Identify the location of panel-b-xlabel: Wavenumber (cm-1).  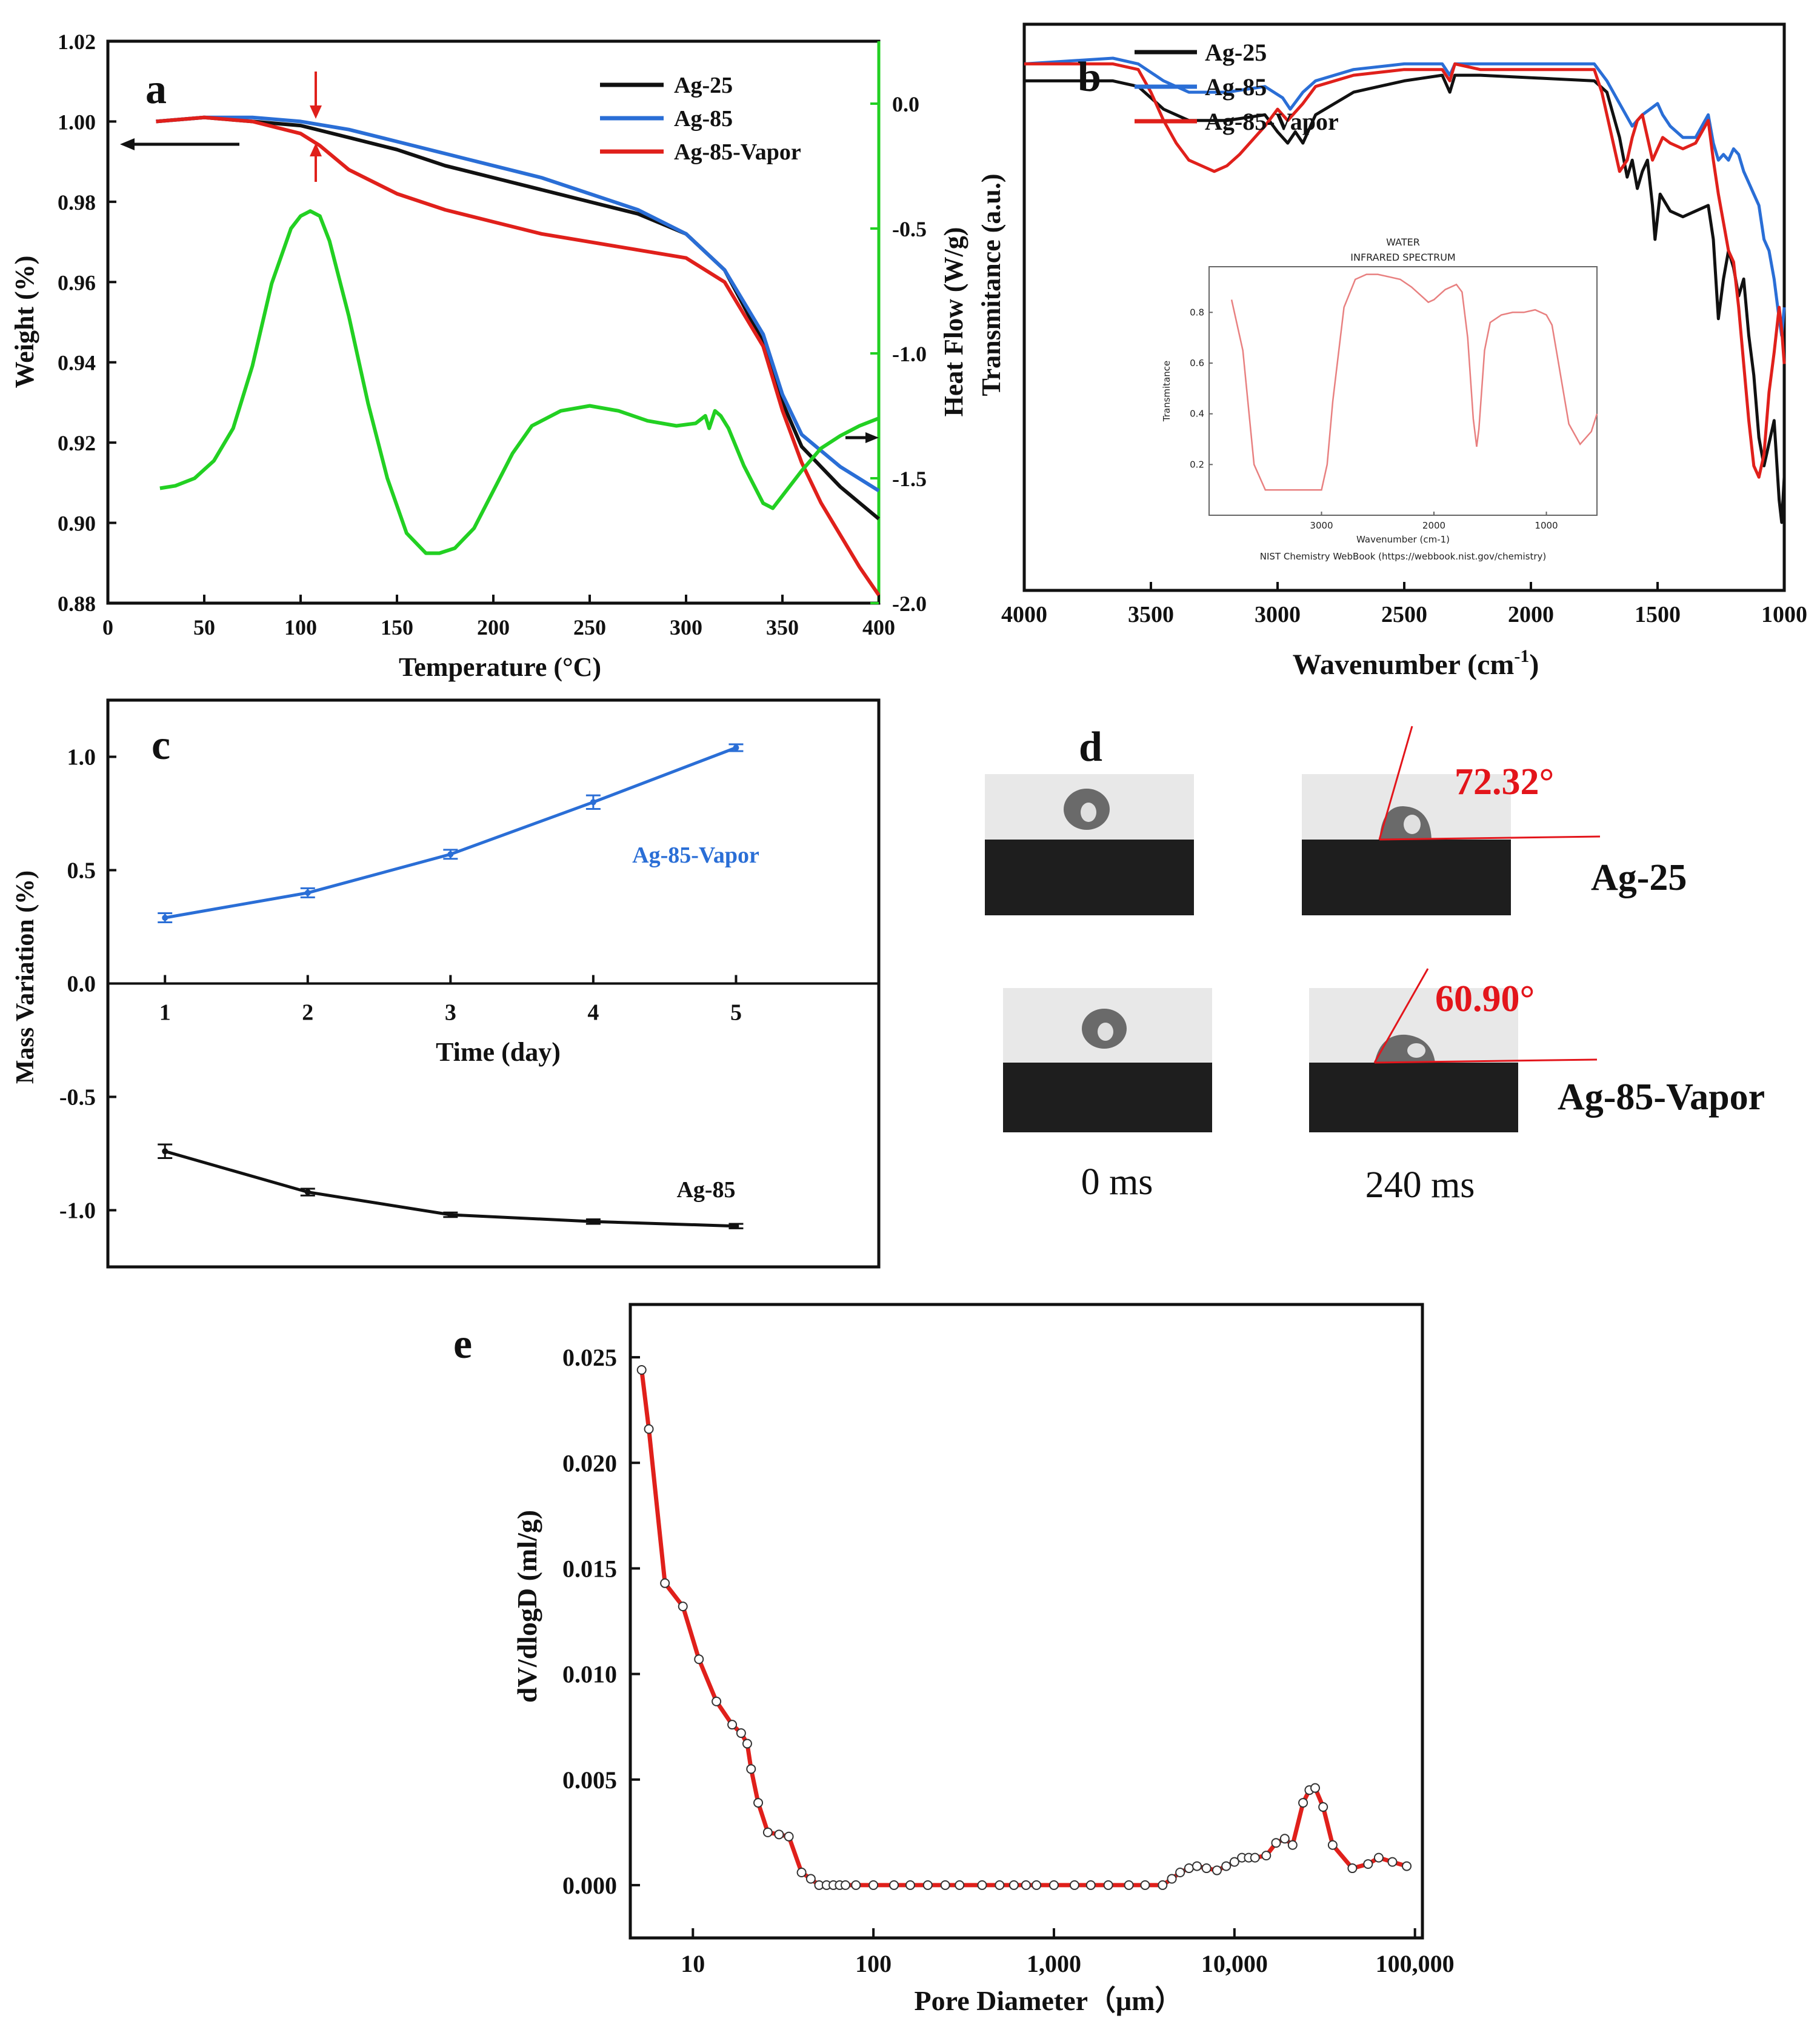
(1416, 663).